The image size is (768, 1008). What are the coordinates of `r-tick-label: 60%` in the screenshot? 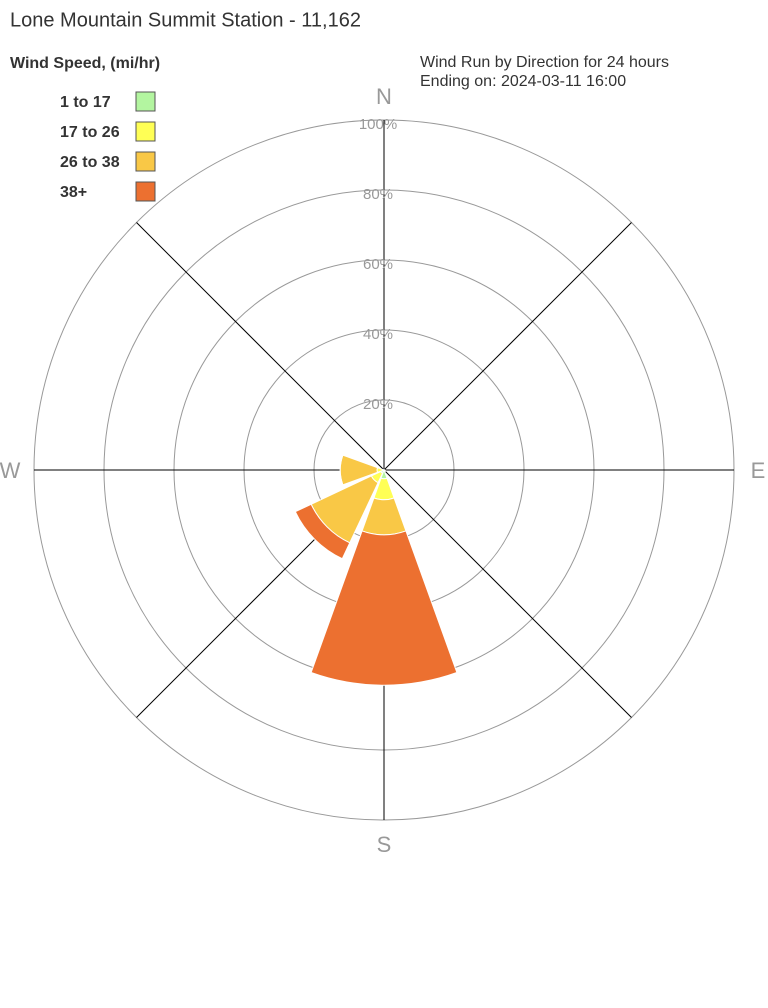 It's located at (378, 264).